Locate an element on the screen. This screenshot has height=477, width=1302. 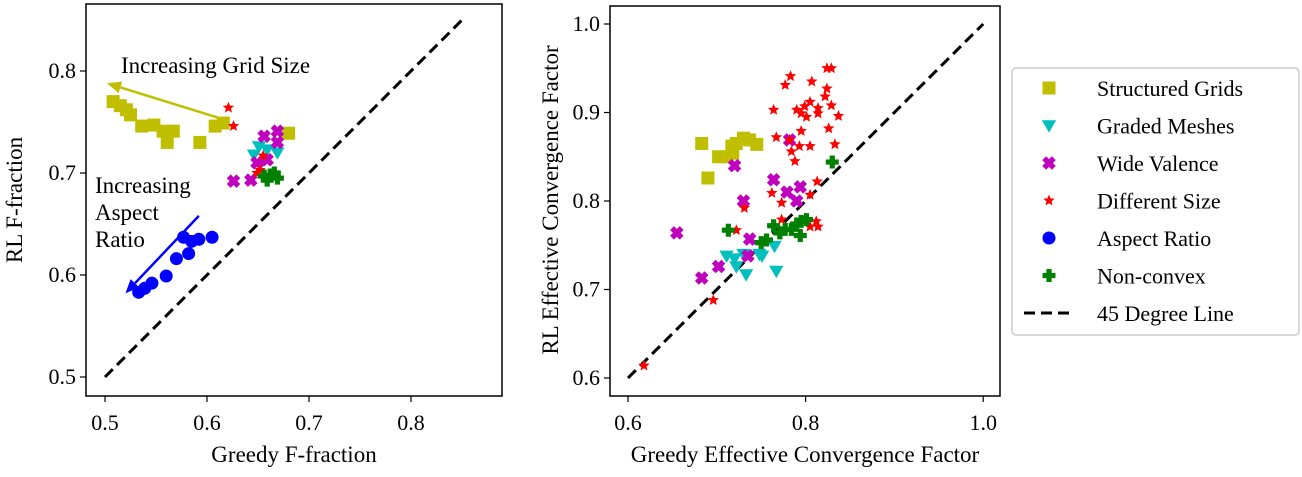
x-axis-label: Greedy F-fraction is located at coordinates (294, 454).